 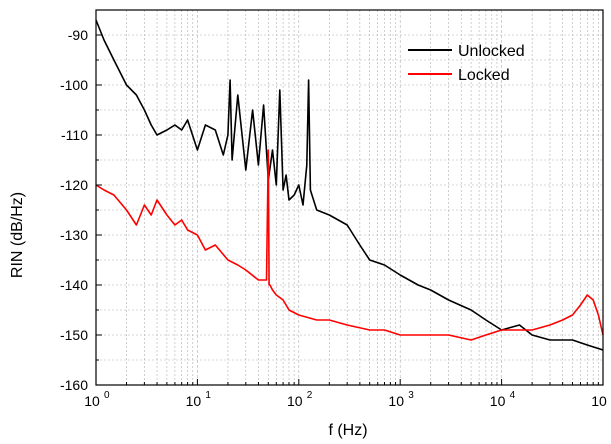 I want to click on y-tick-label: -160, so click(x=74, y=385).